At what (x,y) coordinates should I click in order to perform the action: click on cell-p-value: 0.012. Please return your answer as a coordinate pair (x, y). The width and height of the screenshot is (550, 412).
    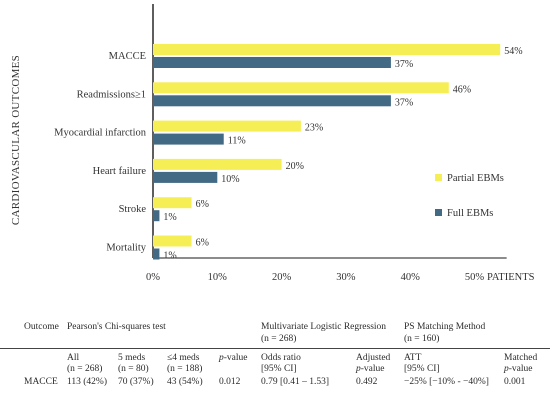
    Looking at the image, I should click on (230, 382).